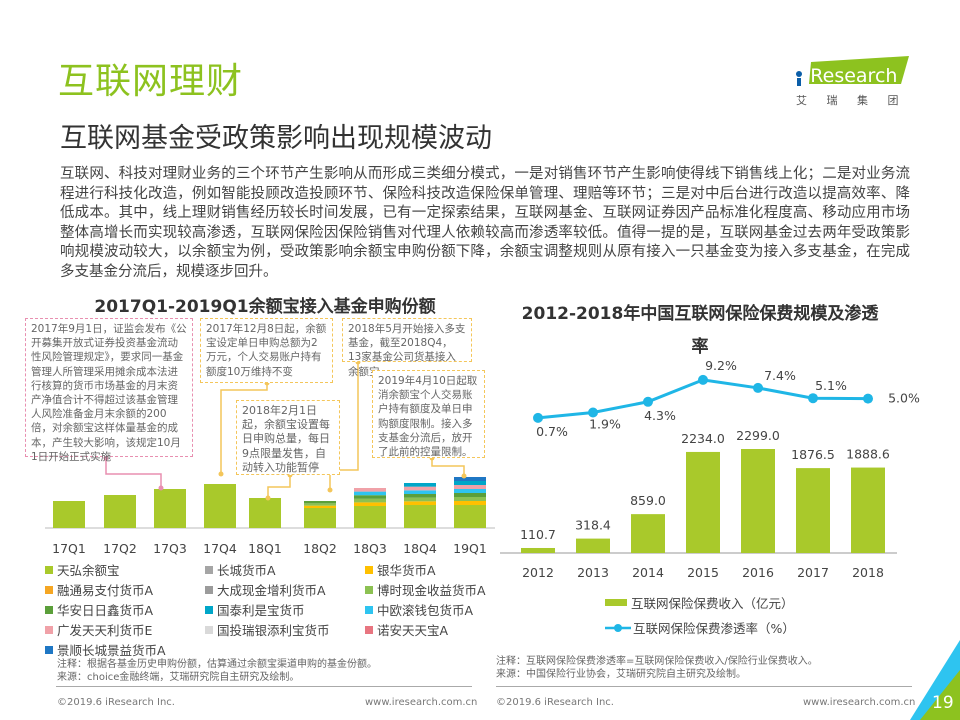 The height and width of the screenshot is (720, 960). Describe the element at coordinates (288, 437) in the screenshot. I see `annotation-box: 2018年2月1日起，余额宝设置每日申购总量，每日9点限量发售，自动转入功能暂停` at that location.